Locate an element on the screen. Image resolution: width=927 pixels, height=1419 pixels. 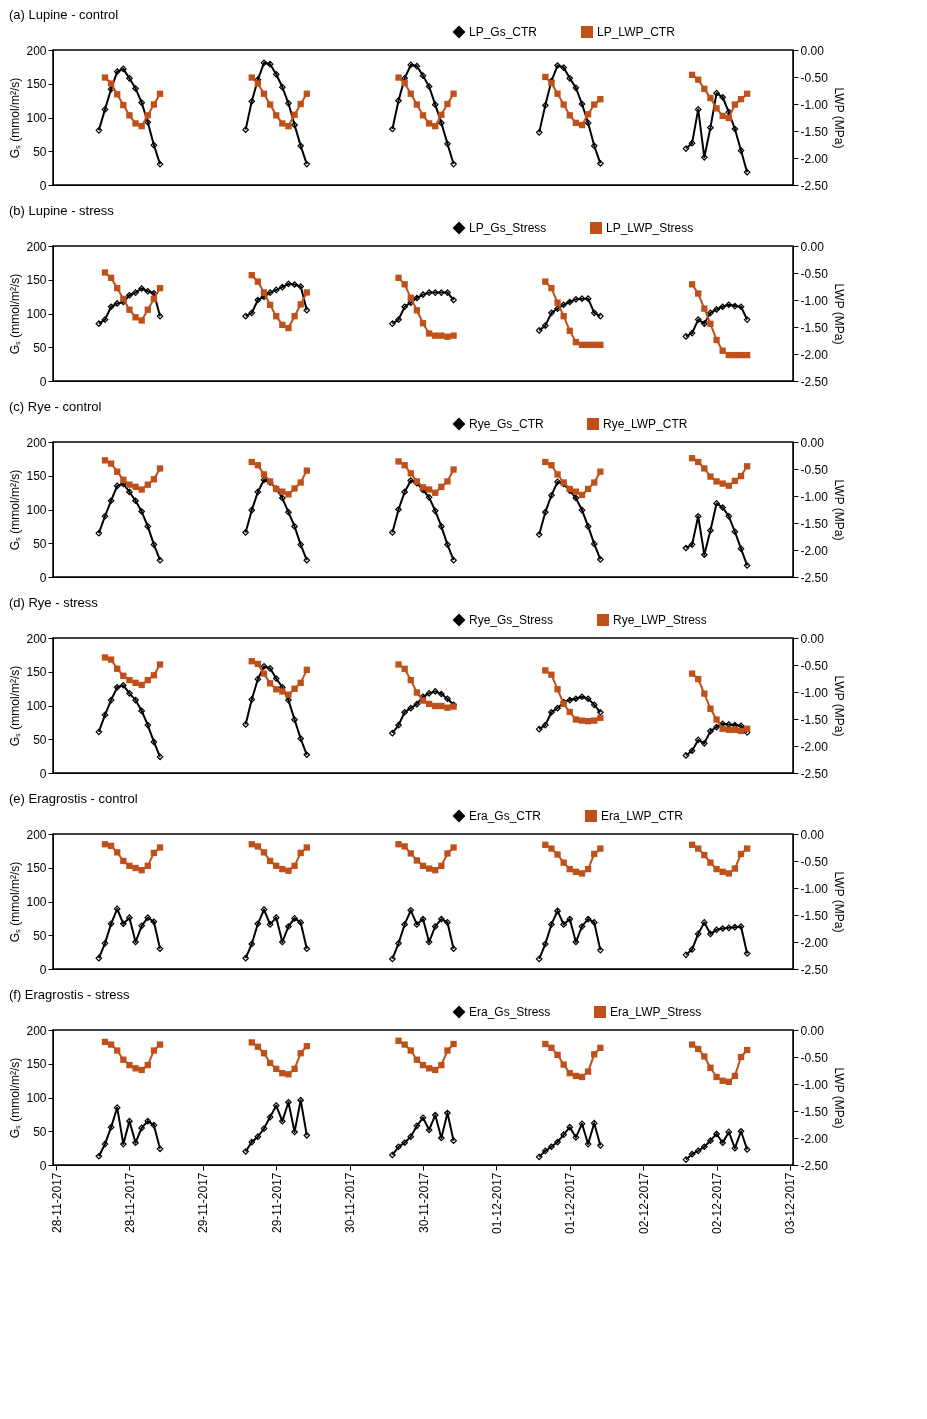
chart-title: (d) Rye - stress is located at coordinates (53, 602).